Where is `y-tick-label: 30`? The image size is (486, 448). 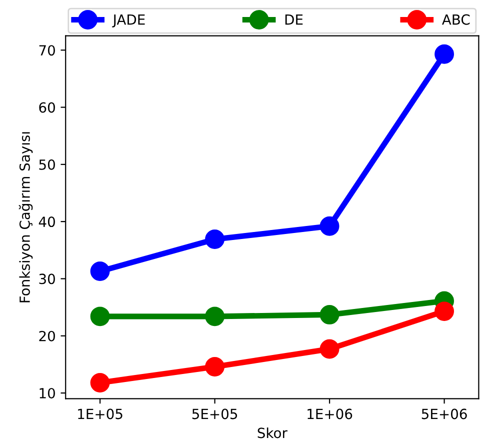 y-tick-label: 30 is located at coordinates (47, 279).